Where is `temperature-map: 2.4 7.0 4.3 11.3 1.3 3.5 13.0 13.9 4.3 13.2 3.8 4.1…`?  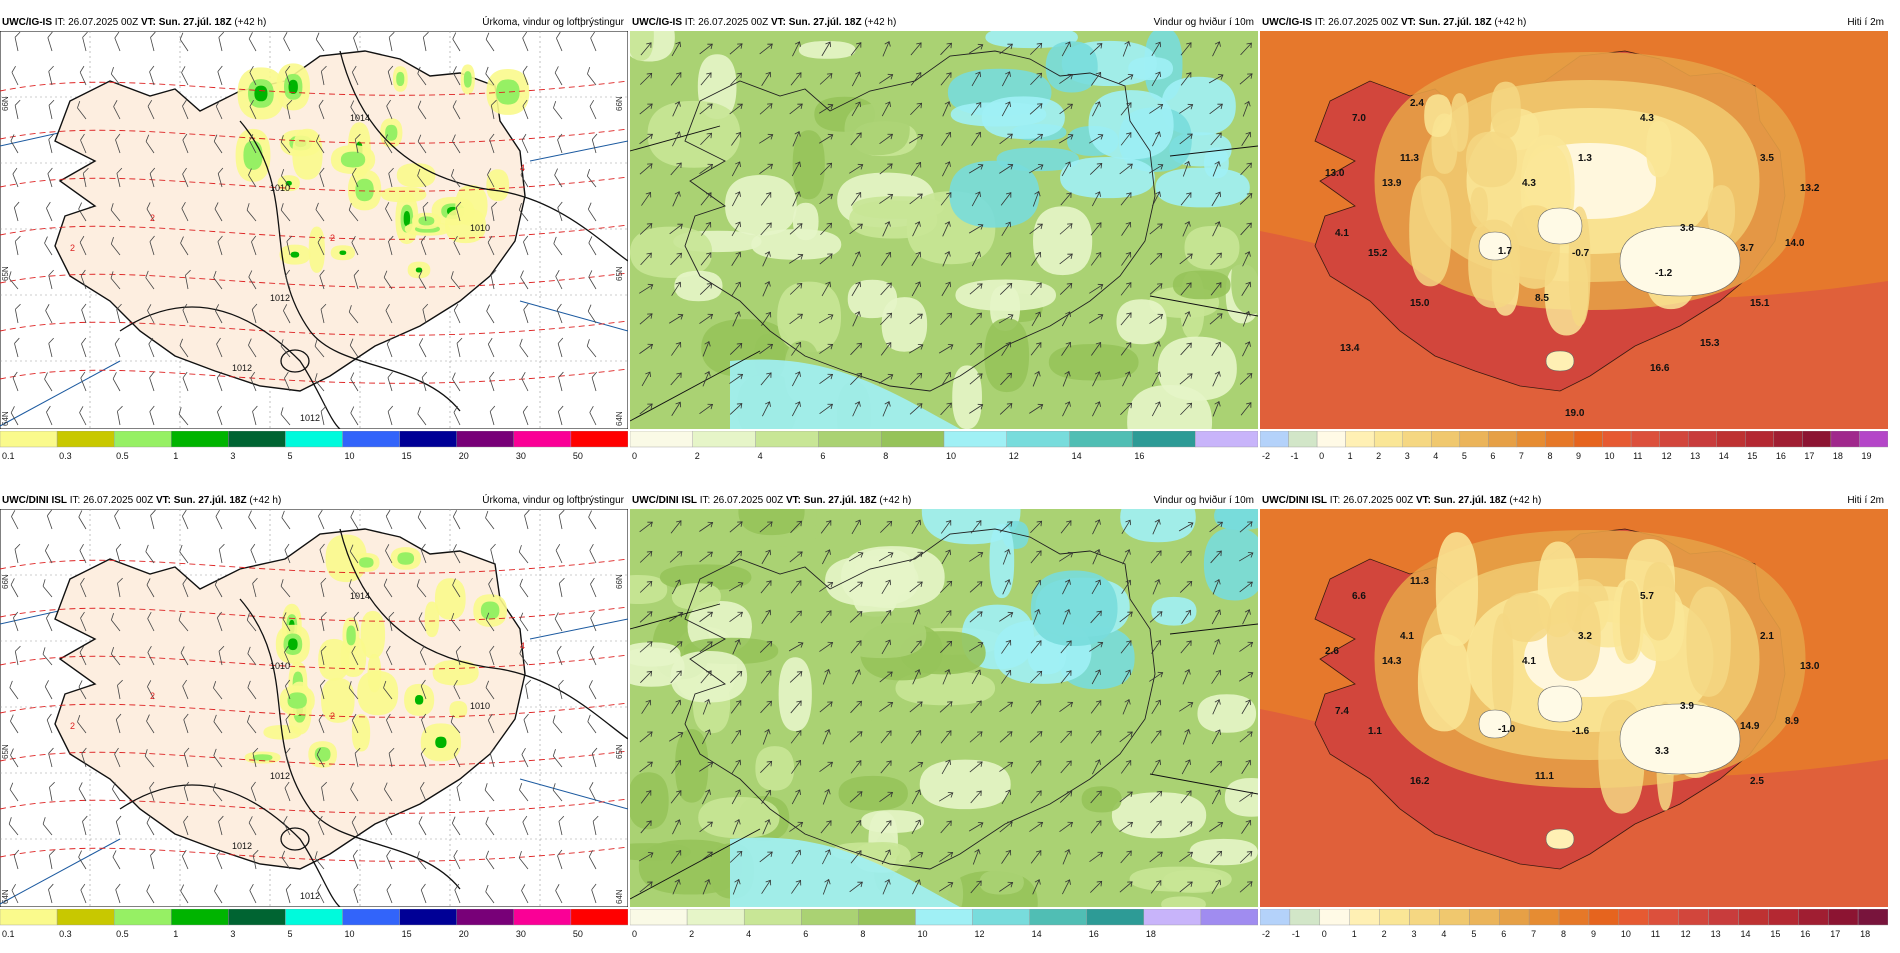 temperature-map: 2.4 7.0 4.3 11.3 1.3 3.5 13.0 13.9 4.3 13.2 3.8 4.1… is located at coordinates (1574, 230).